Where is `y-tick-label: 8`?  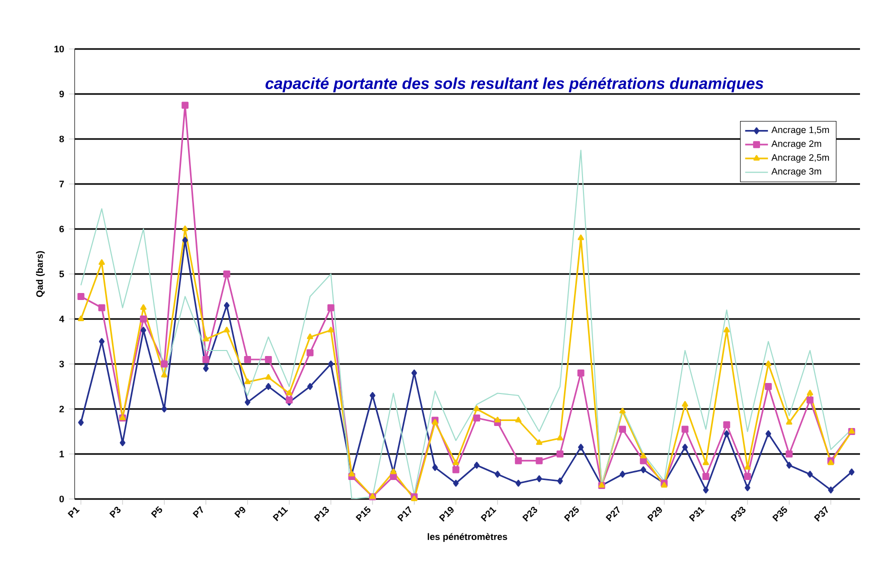
y-tick-label: 8 is located at coordinates (61, 139).